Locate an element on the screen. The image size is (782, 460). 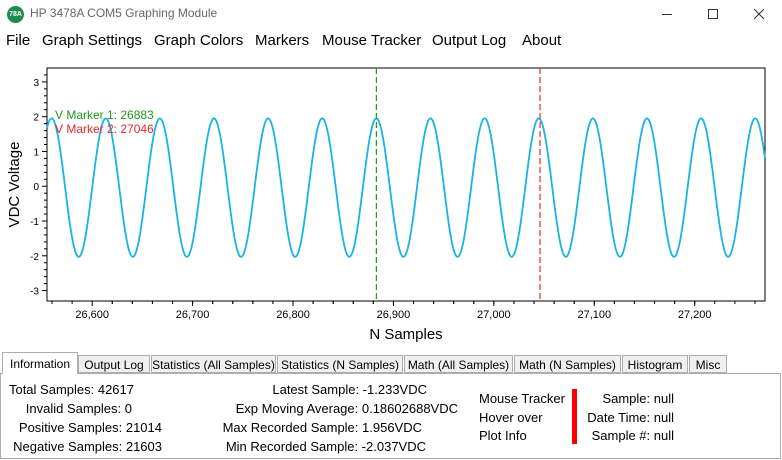
y-tick-label: -2 is located at coordinates (34, 257).